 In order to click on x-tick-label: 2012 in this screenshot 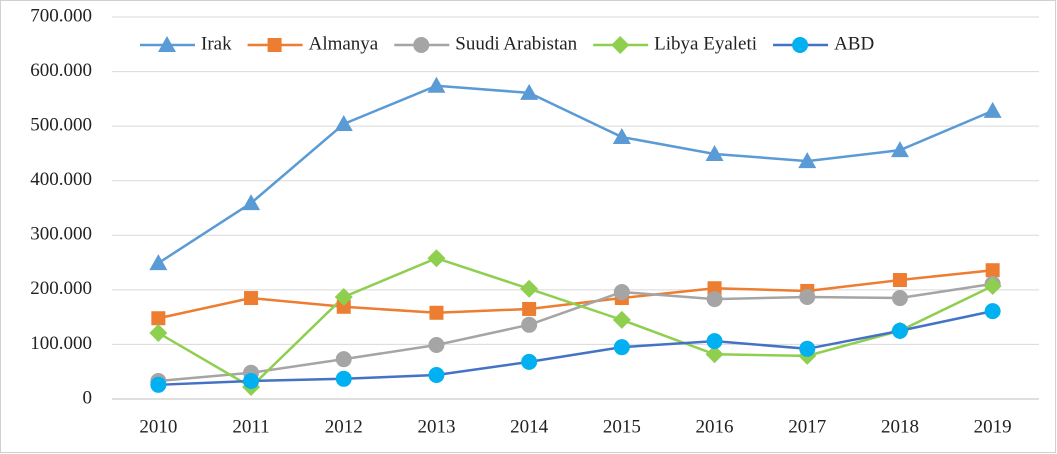, I will do `click(344, 426)`.